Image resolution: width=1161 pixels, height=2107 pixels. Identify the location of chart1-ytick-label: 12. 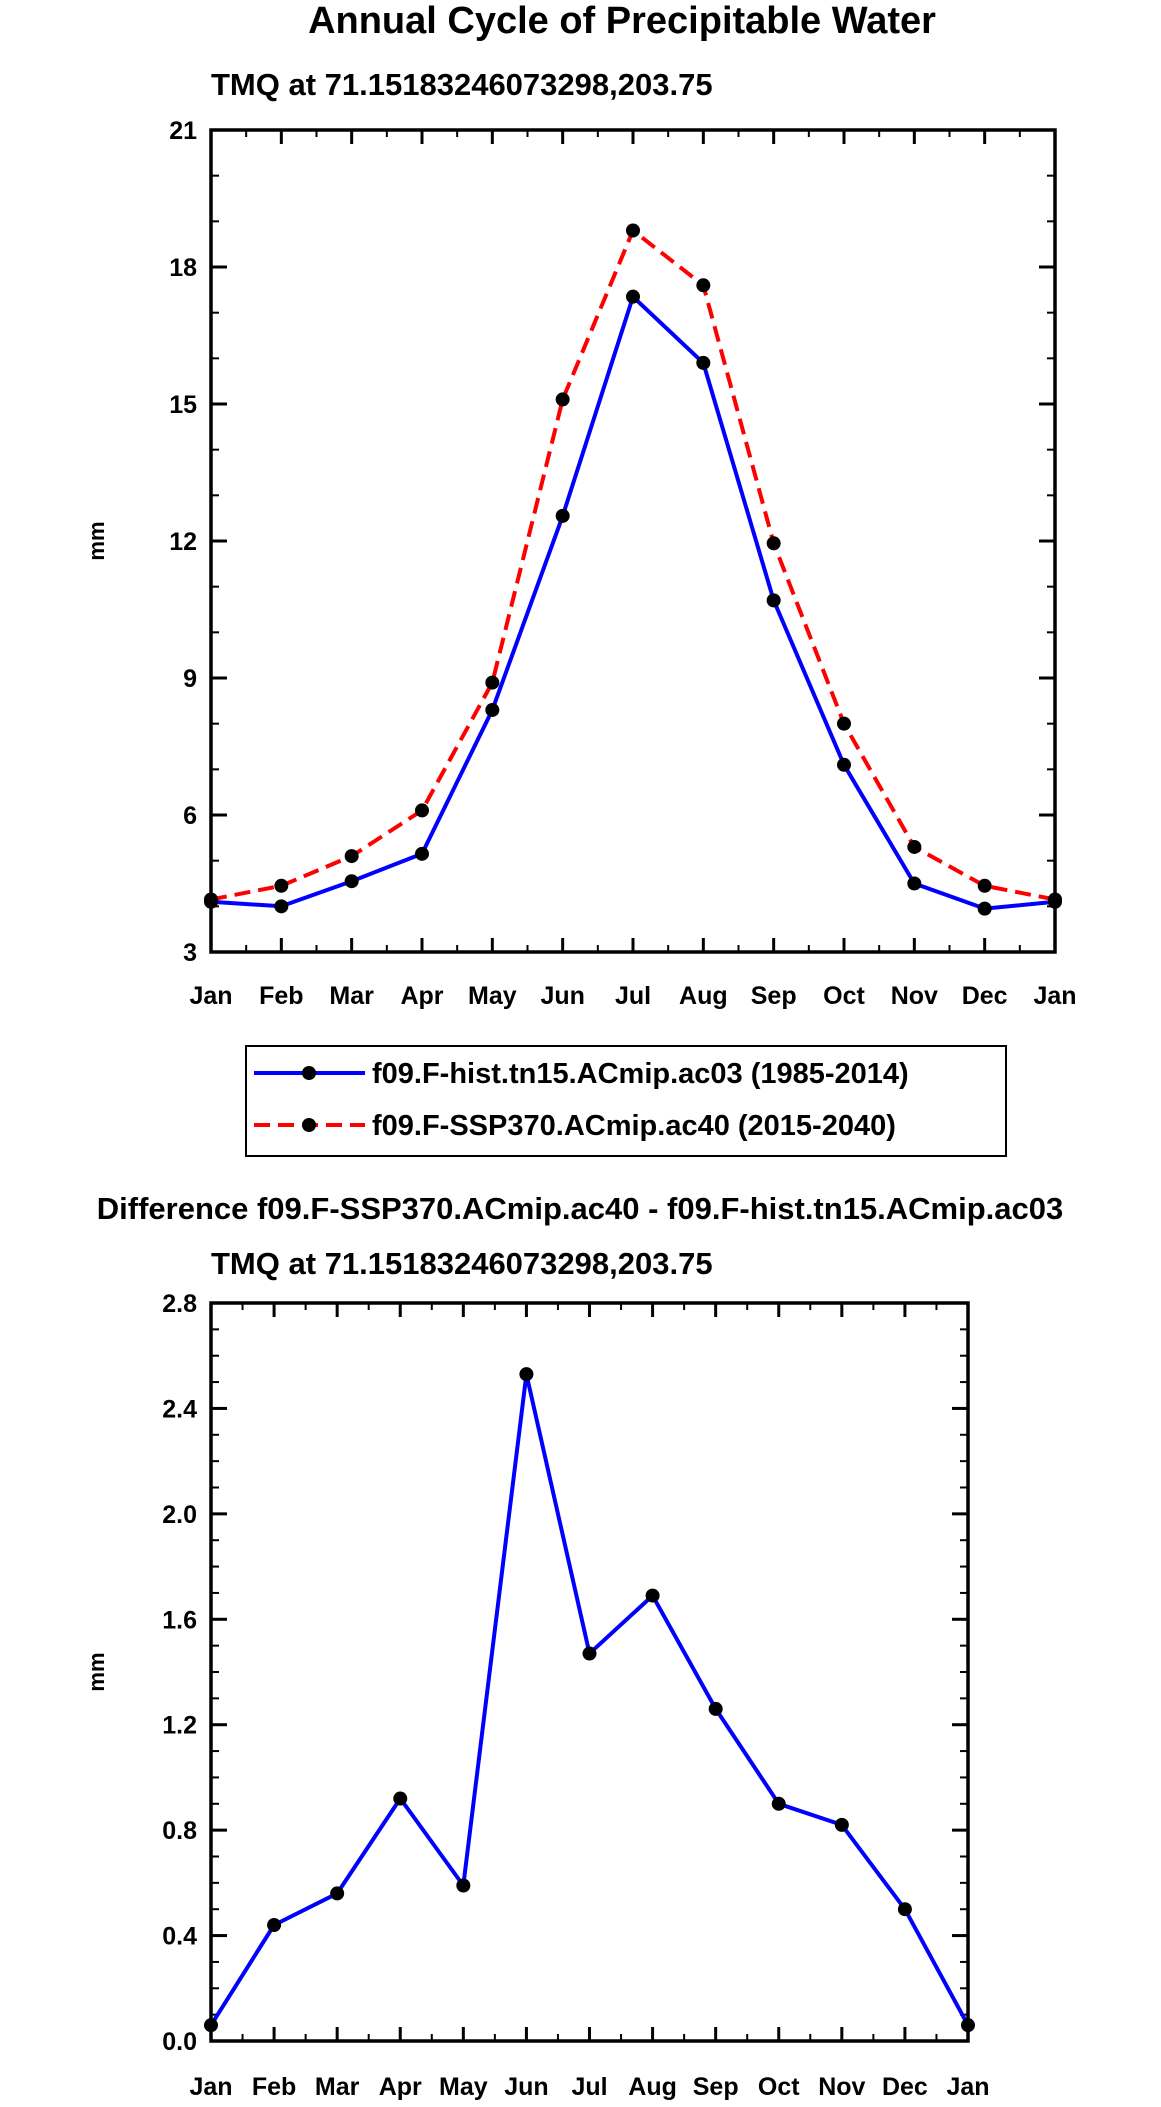
(183, 542).